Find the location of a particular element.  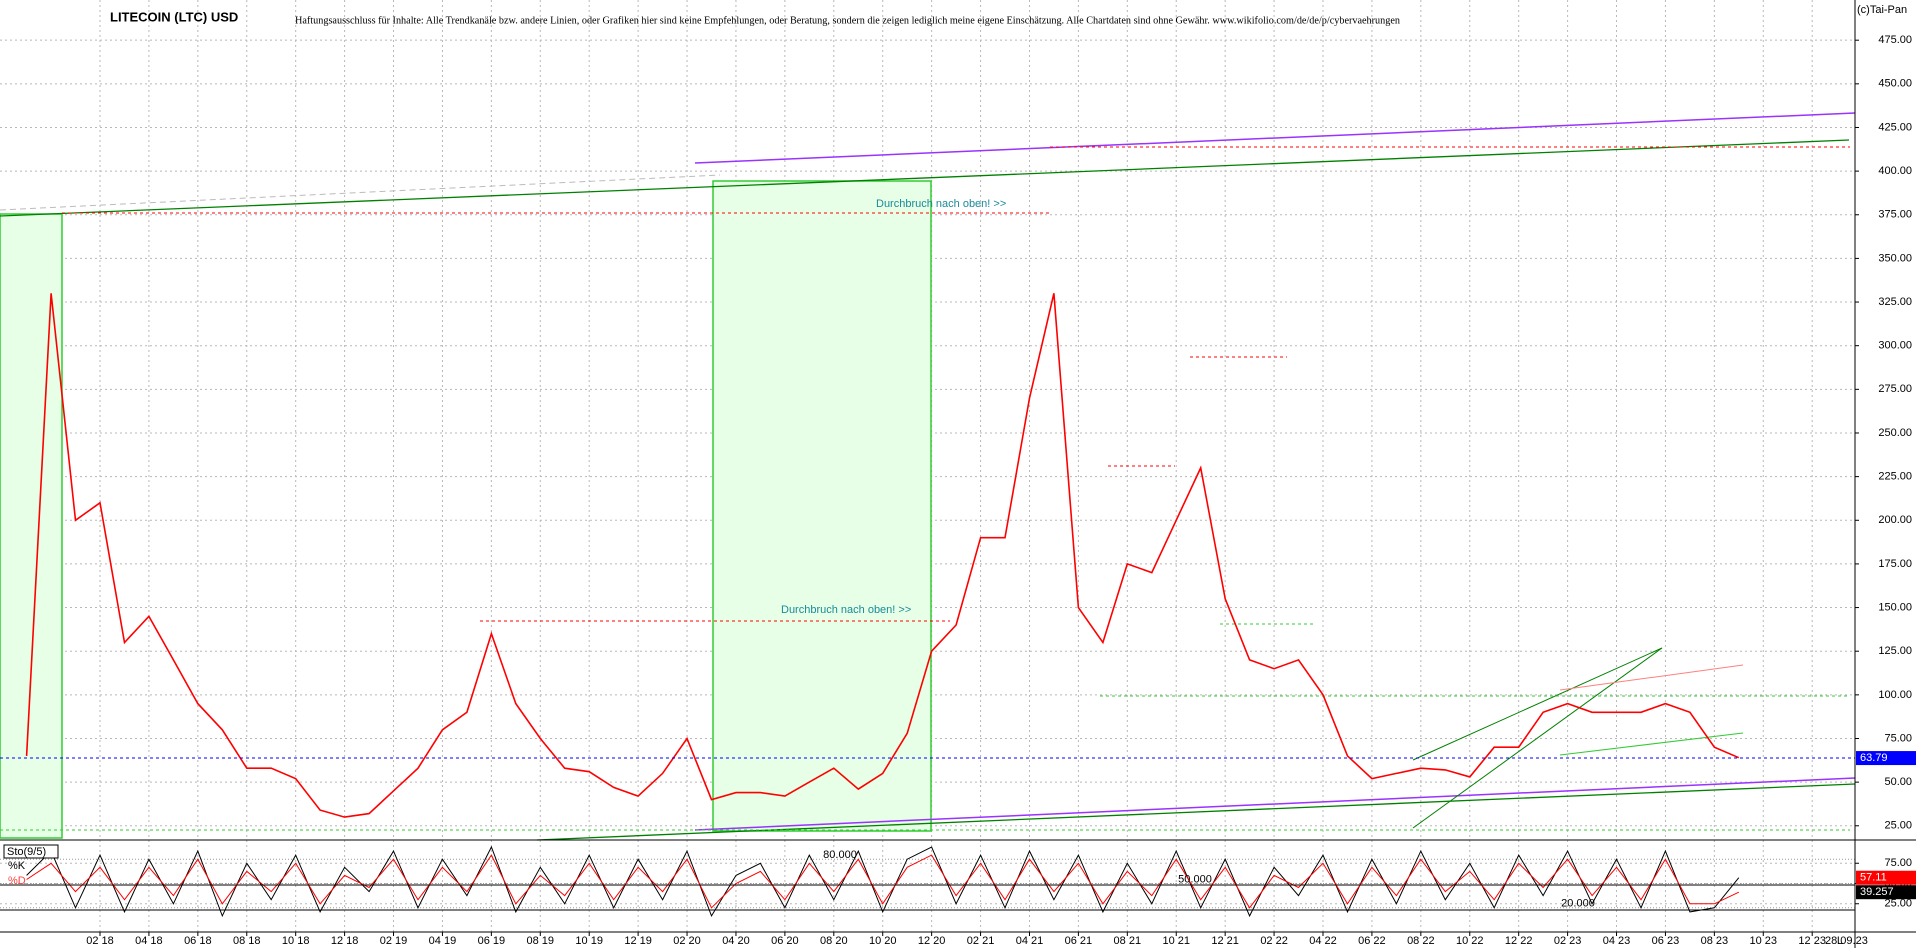

x-tick-label: 10 20 is located at coordinates (883, 941).